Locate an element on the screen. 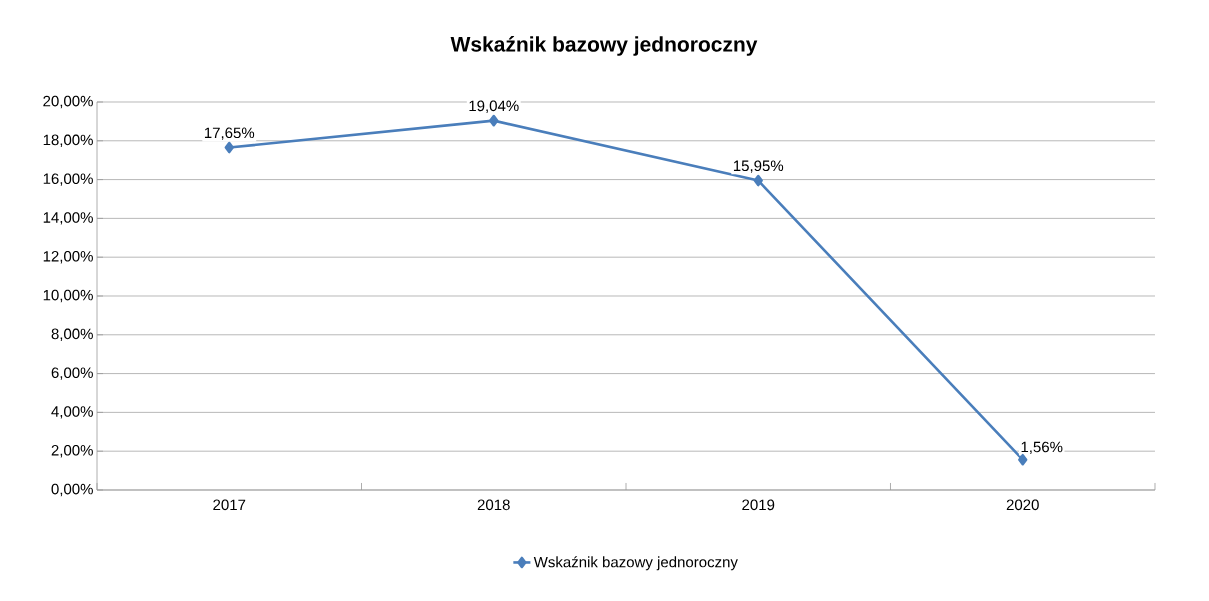 The image size is (1209, 601). y-tick-label: 0,00% is located at coordinates (72, 490).